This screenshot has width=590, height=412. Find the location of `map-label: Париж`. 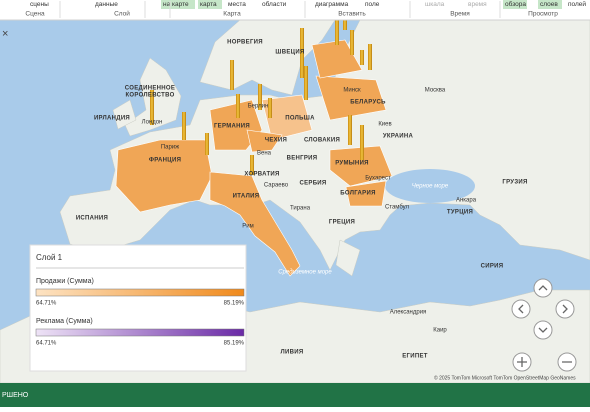

map-label: Париж is located at coordinates (170, 148).